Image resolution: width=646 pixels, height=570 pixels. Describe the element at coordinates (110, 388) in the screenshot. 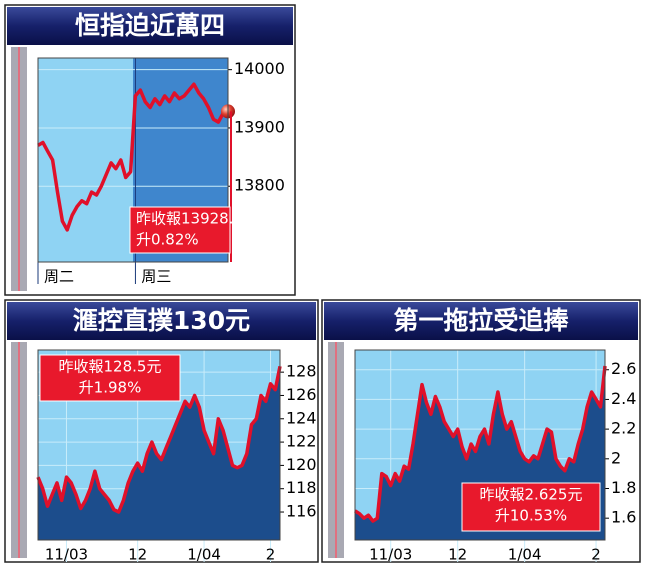

I see `annotation-text: 升1.98%` at that location.